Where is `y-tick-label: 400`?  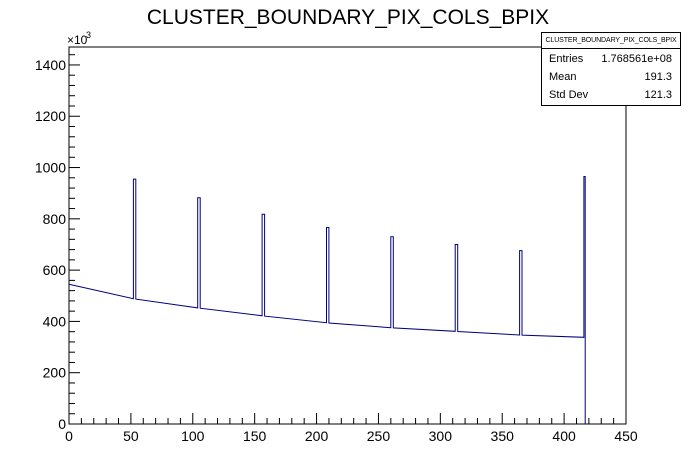
y-tick-label: 400 is located at coordinates (55, 321).